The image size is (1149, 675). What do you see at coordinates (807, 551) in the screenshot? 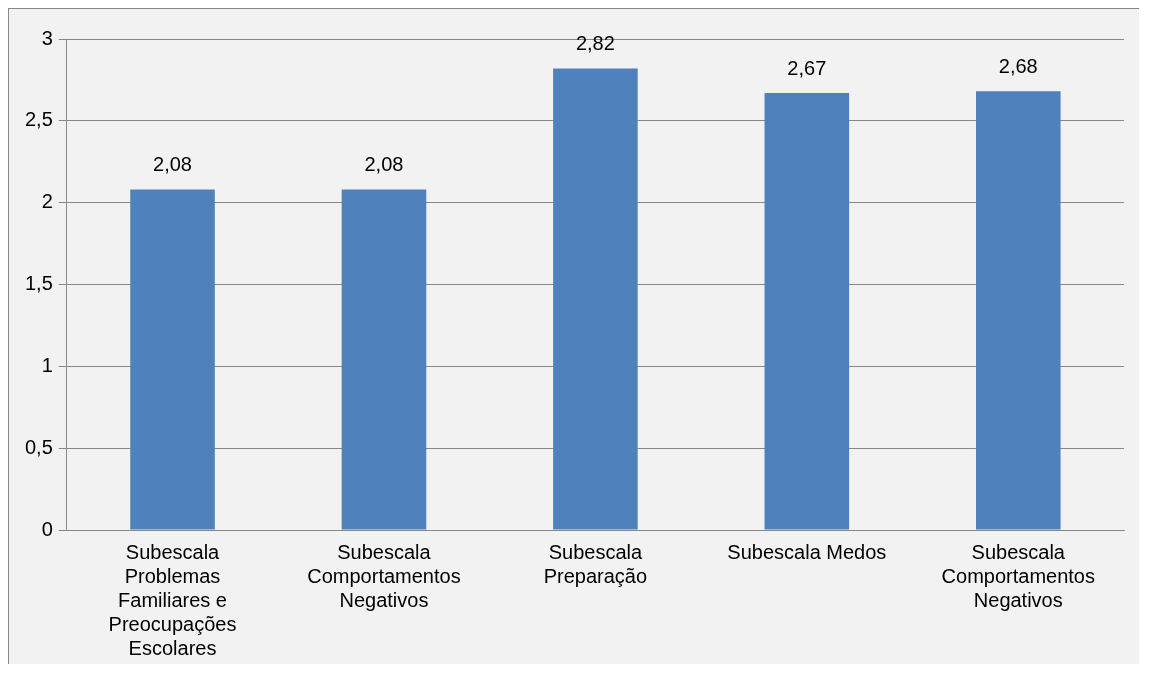
I see `x-tick-label: Subescala Medos` at bounding box center [807, 551].